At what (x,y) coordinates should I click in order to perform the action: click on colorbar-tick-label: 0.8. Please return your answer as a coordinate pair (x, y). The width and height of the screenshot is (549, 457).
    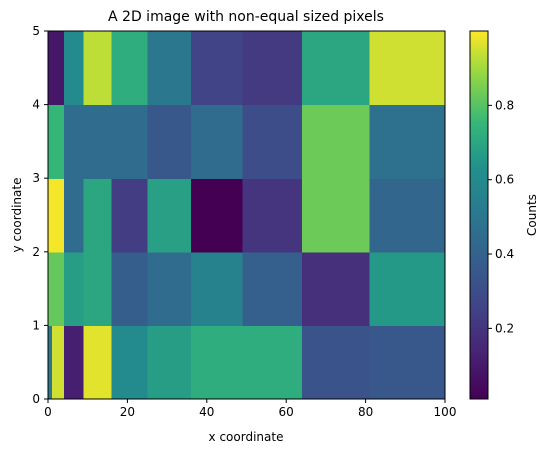
    Looking at the image, I should click on (504, 105).